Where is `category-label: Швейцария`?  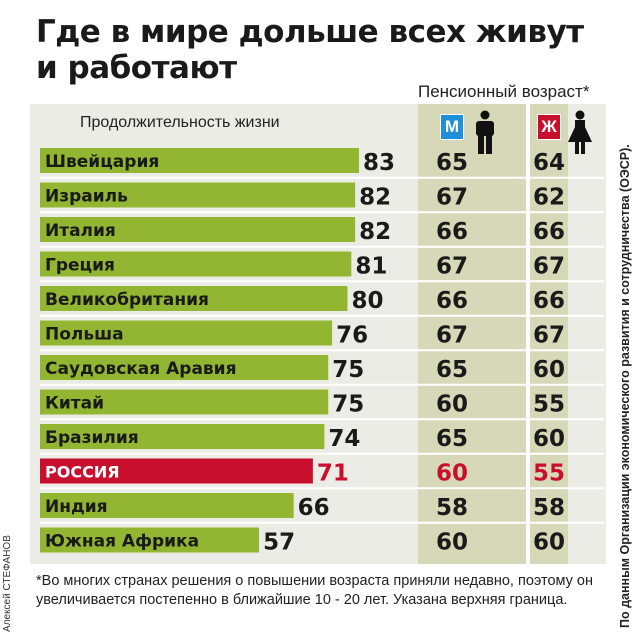
category-label: Швейцария is located at coordinates (102, 162).